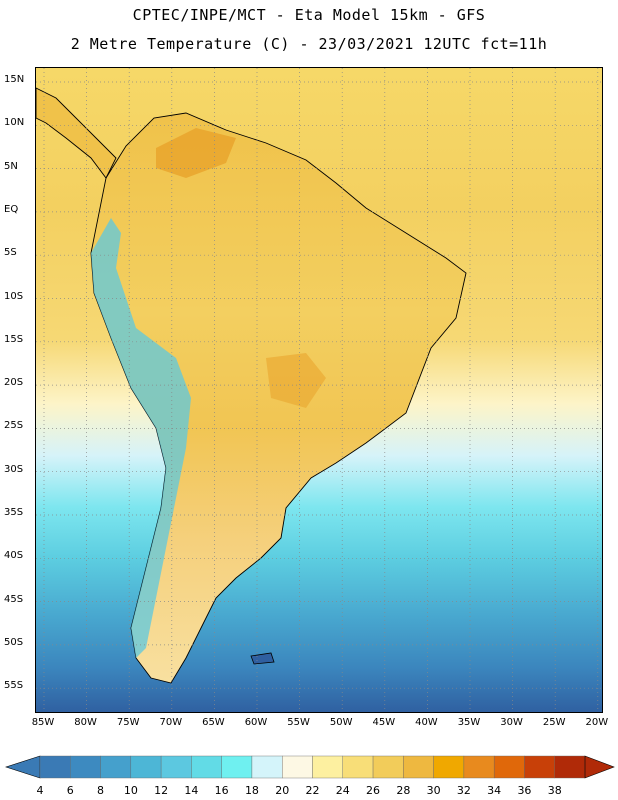 The height and width of the screenshot is (800, 618). I want to click on colorbar-tick-label: 14, so click(191, 790).